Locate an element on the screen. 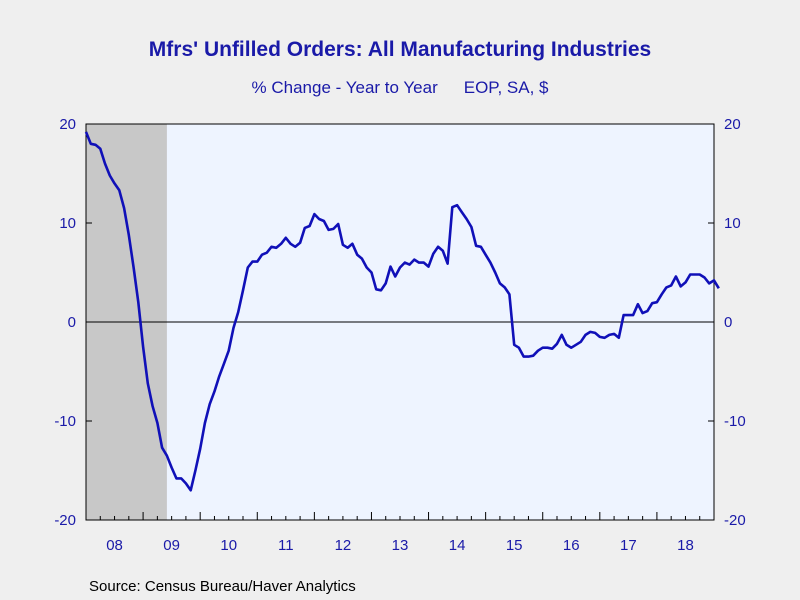 This screenshot has height=600, width=800. y-tick-label-left: 10 is located at coordinates (67, 223).